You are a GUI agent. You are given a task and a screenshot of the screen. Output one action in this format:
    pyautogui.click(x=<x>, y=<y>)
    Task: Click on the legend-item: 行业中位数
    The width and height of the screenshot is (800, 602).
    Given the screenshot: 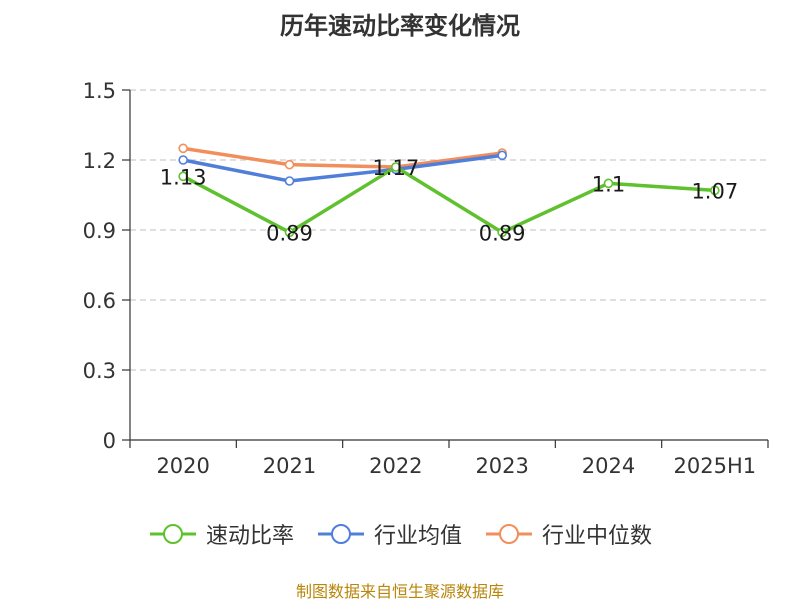 What is the action you would take?
    pyautogui.click(x=568, y=534)
    